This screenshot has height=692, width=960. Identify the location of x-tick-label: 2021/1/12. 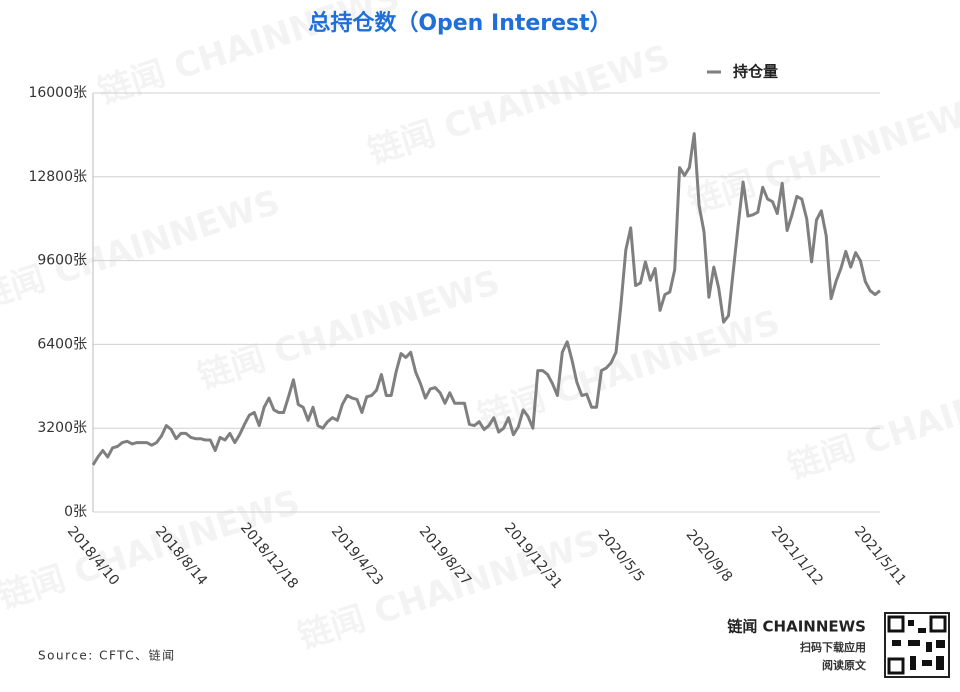
(797, 555).